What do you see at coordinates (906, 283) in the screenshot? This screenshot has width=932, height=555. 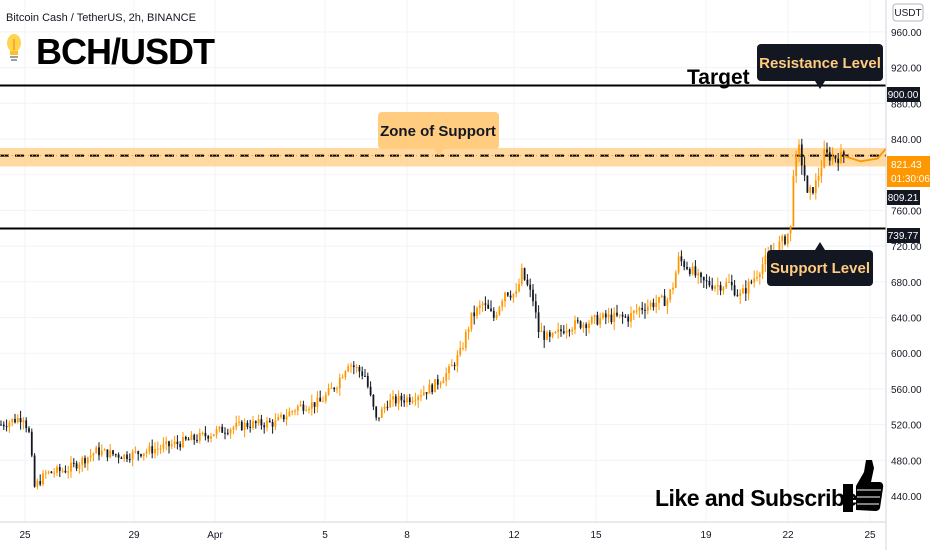 I see `price-tick-label: 680.00` at bounding box center [906, 283].